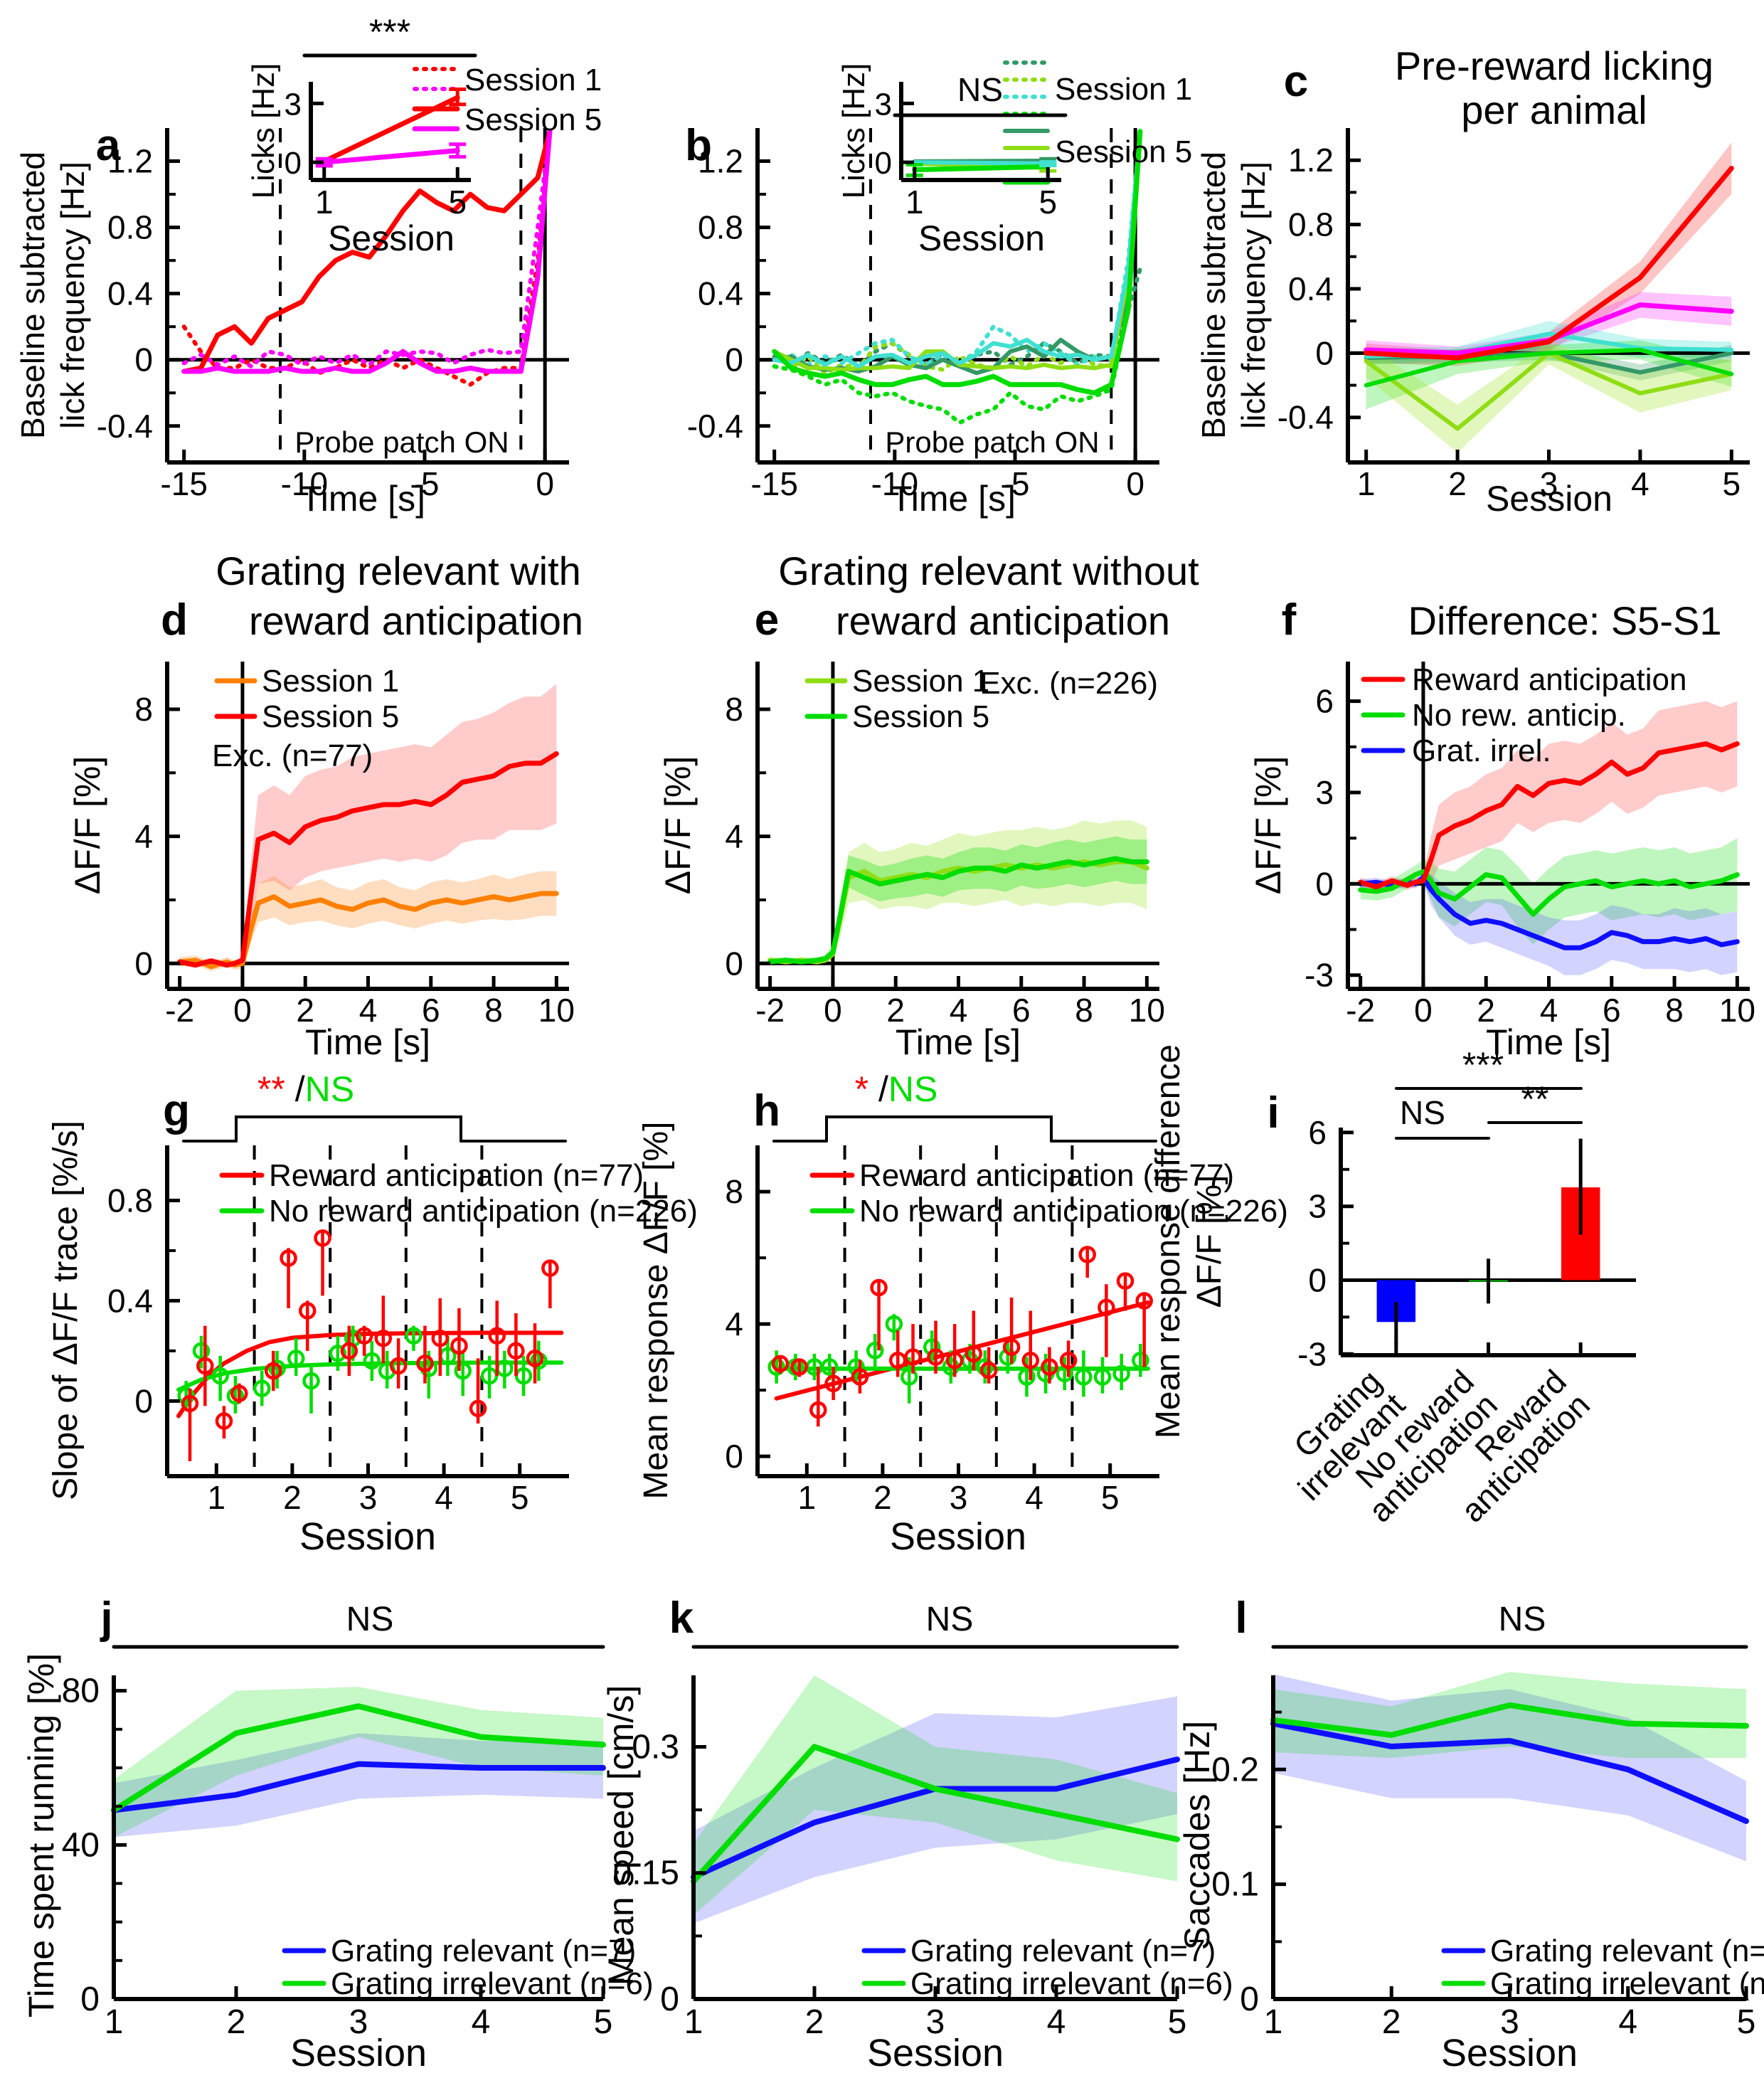 This screenshot has width=1764, height=2078. I want to click on text-label: * /NS, so click(897, 1089).